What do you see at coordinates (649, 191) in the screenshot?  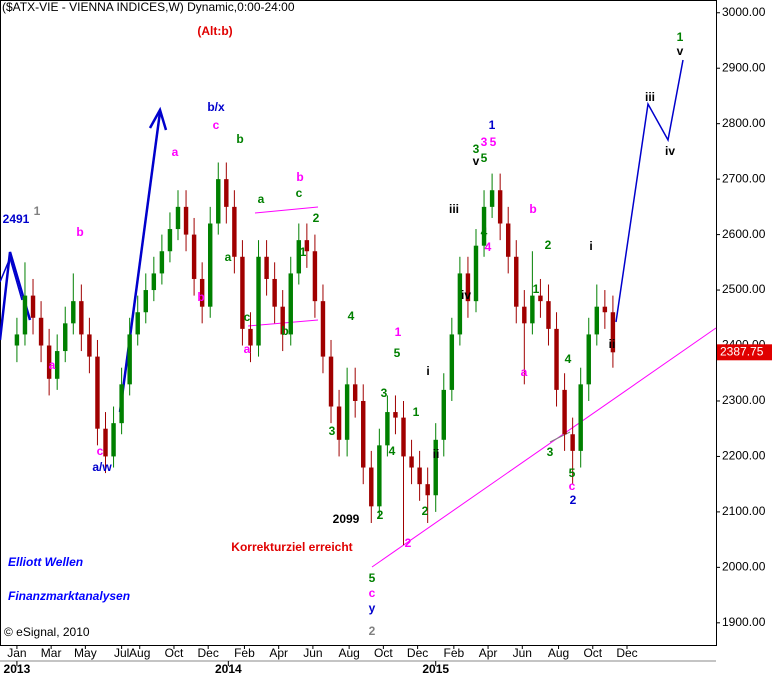 I see `projection-line` at bounding box center [649, 191].